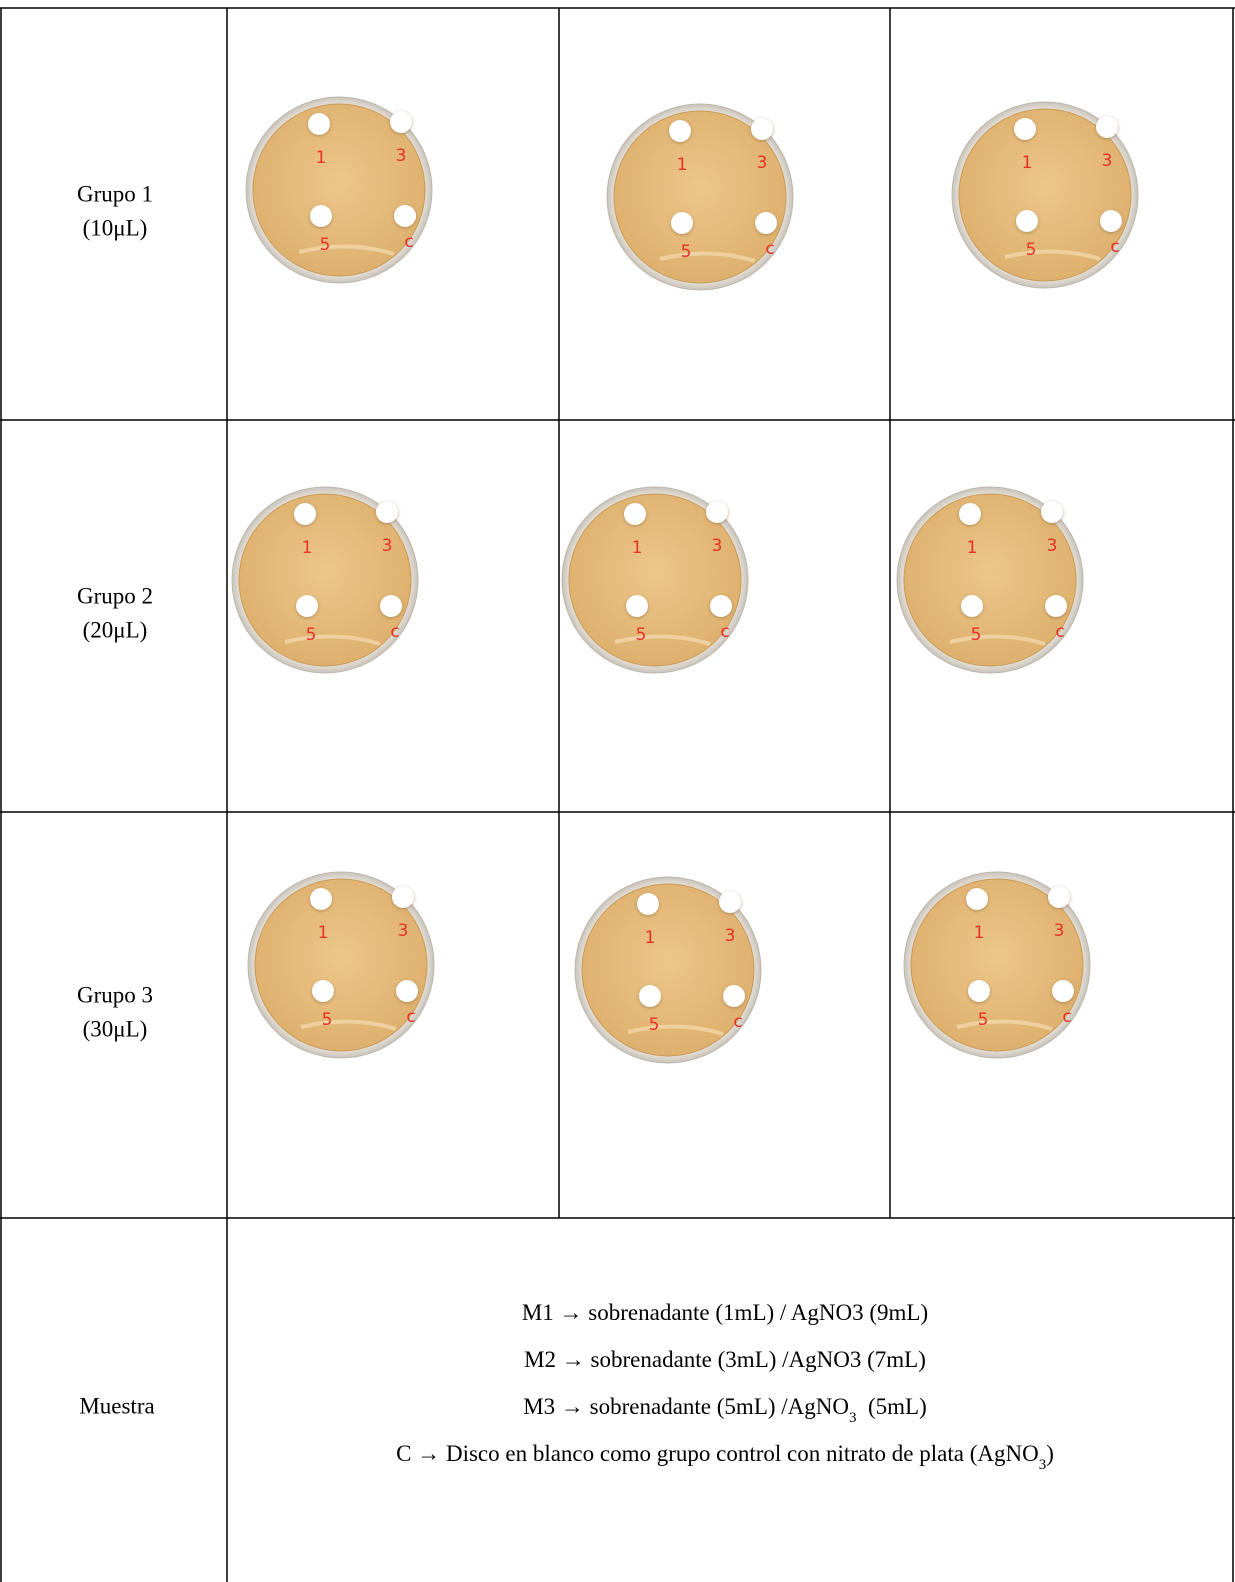  I want to click on sample-label: Muestra, so click(116, 1405).